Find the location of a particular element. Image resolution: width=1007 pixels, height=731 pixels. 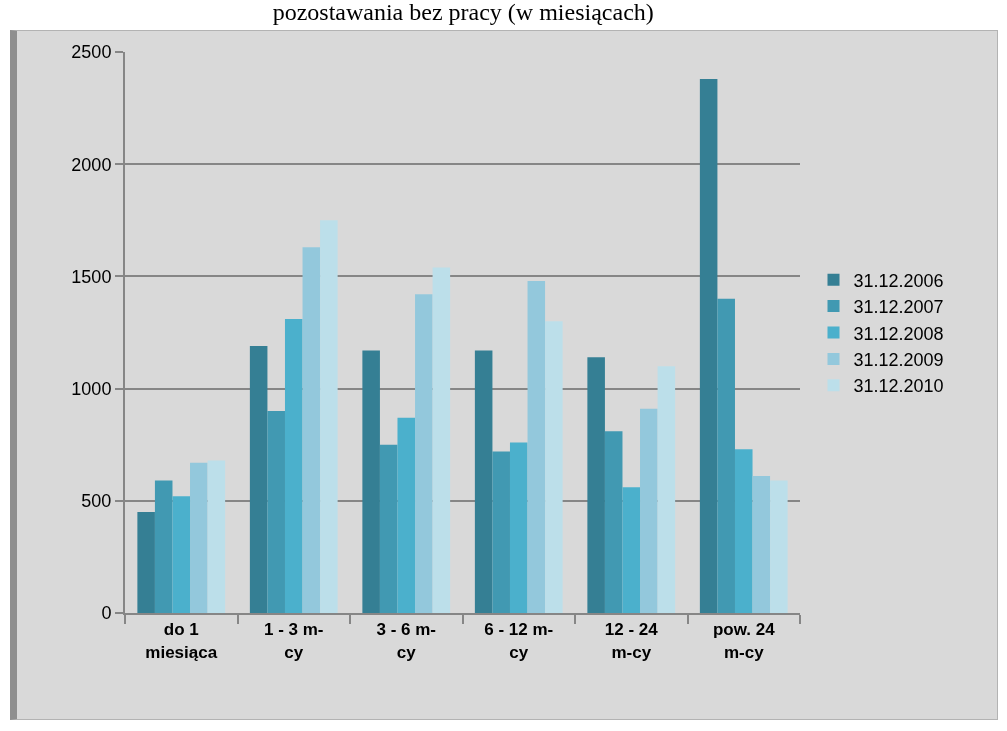

y-tick-label: 0 is located at coordinates (106, 613).